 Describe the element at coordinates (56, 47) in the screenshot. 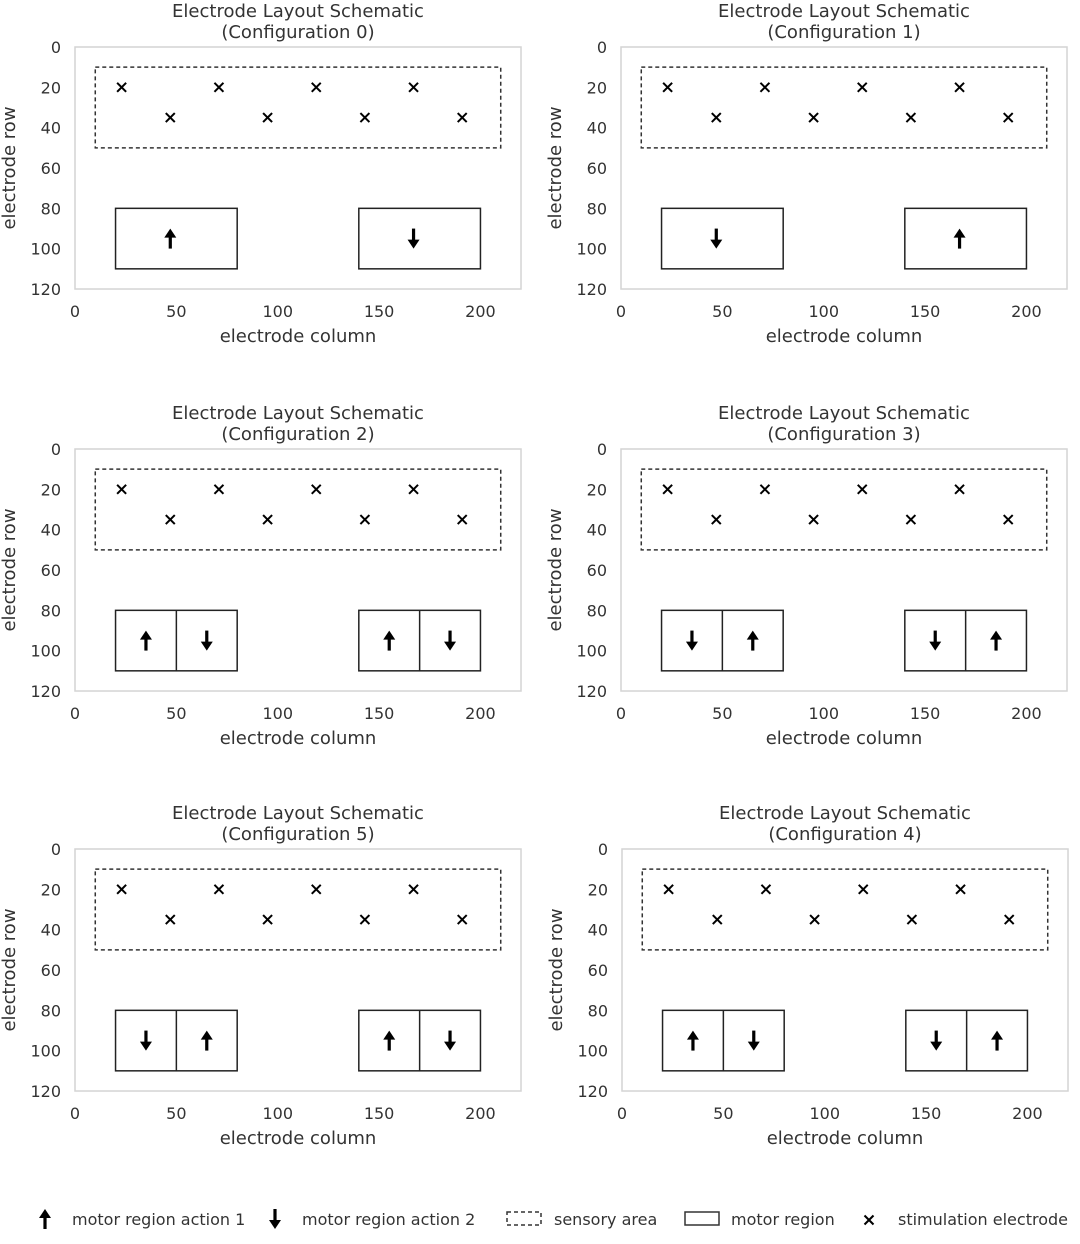

I see `y-tick-label: 0` at that location.